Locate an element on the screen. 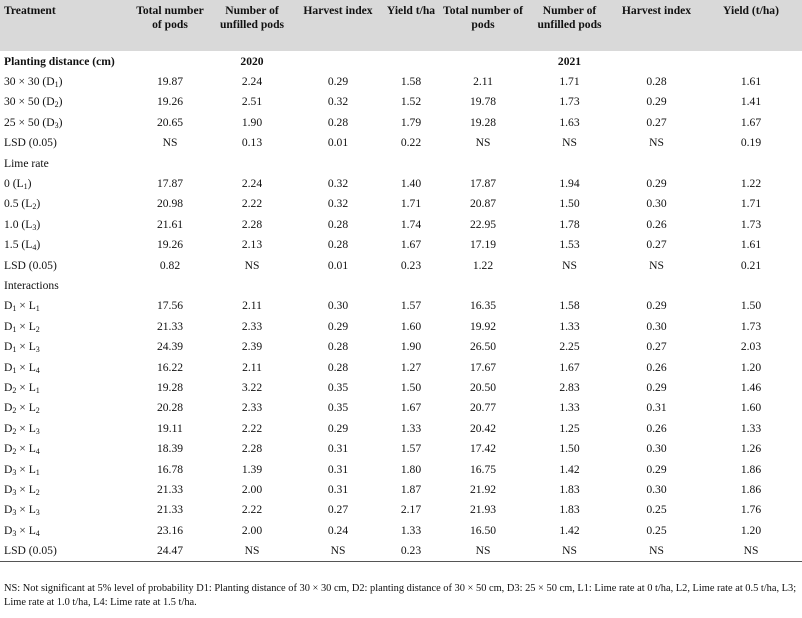  value-cell: 16.22 is located at coordinates (170, 367).